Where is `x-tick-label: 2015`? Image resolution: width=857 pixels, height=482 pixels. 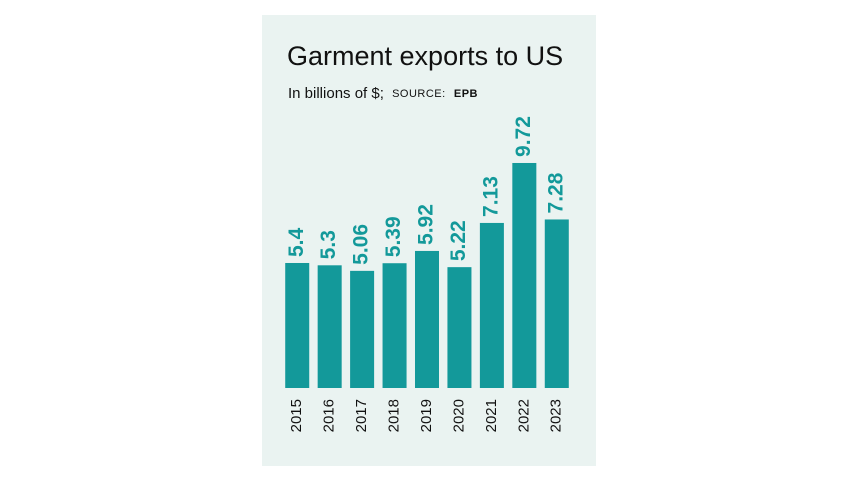 x-tick-label: 2015 is located at coordinates (296, 415).